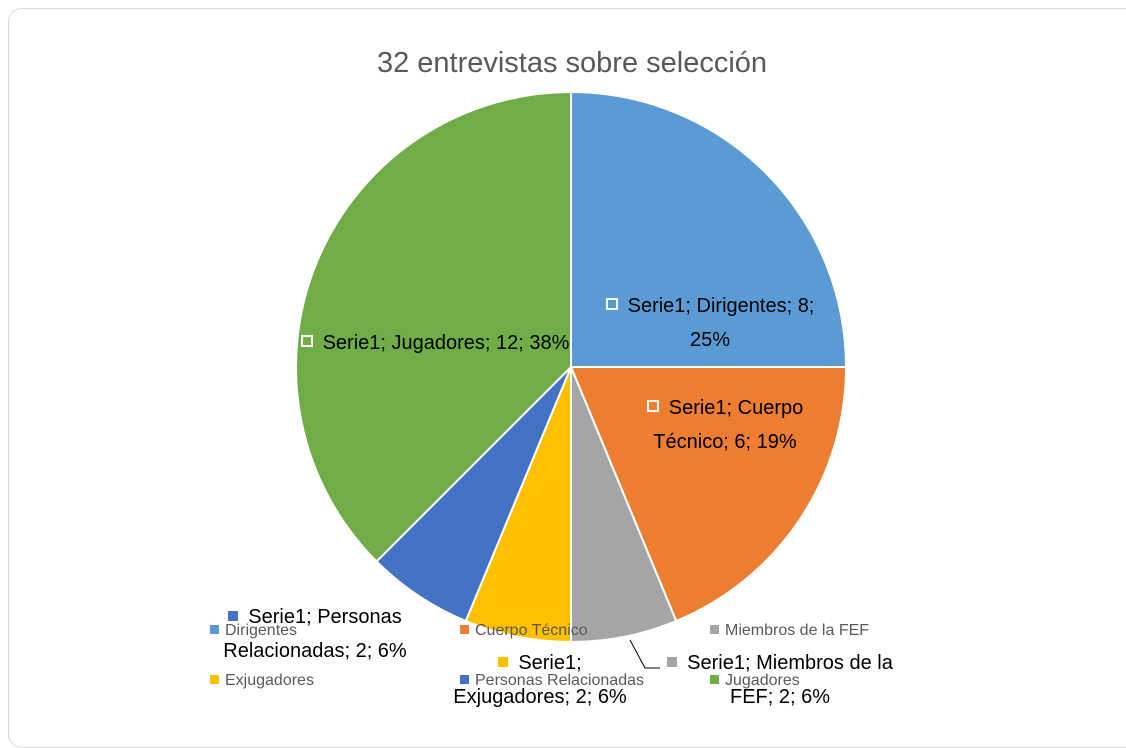 The width and height of the screenshot is (1126, 748). Describe the element at coordinates (261, 630) in the screenshot. I see `legend-label: Dirigentes` at that location.